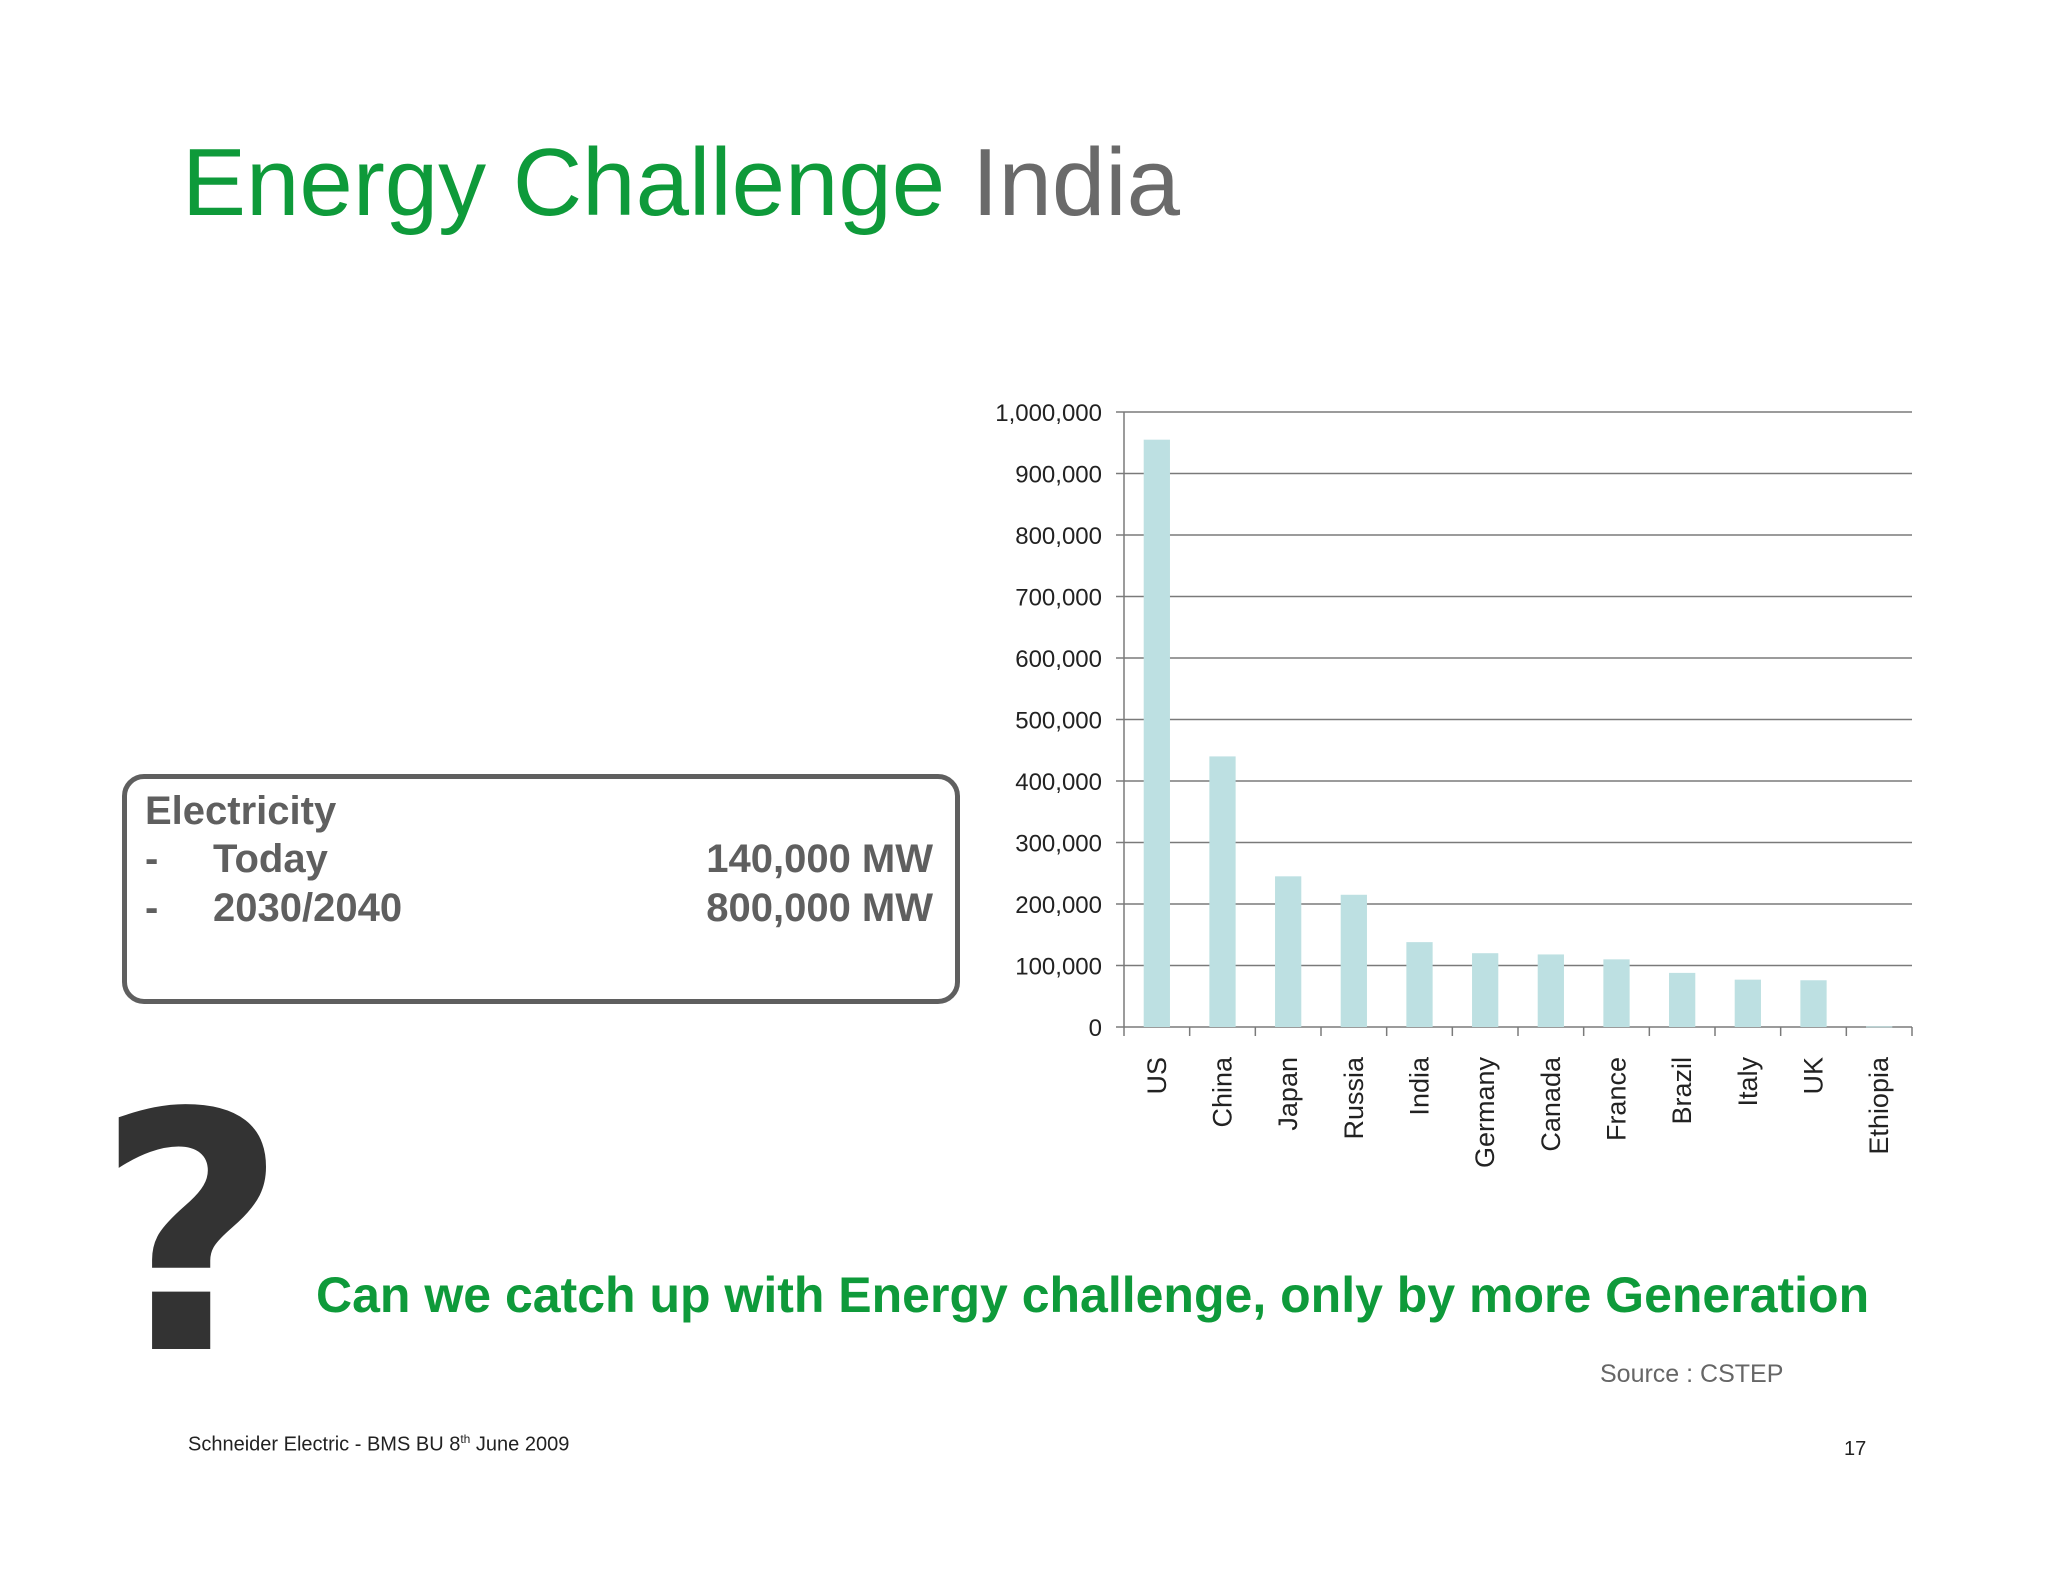 This screenshot has width=2048, height=1582. Describe the element at coordinates (539, 862) in the screenshot. I see `info-row-today: - Today 140,000 MW` at that location.